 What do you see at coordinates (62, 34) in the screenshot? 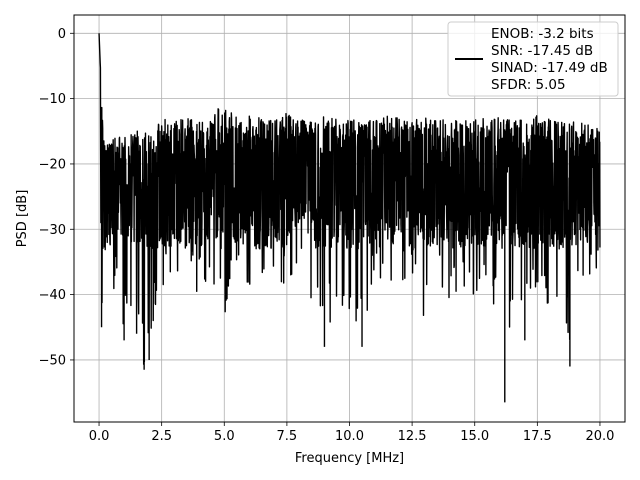
I see `y-tick-label: 0` at bounding box center [62, 34].